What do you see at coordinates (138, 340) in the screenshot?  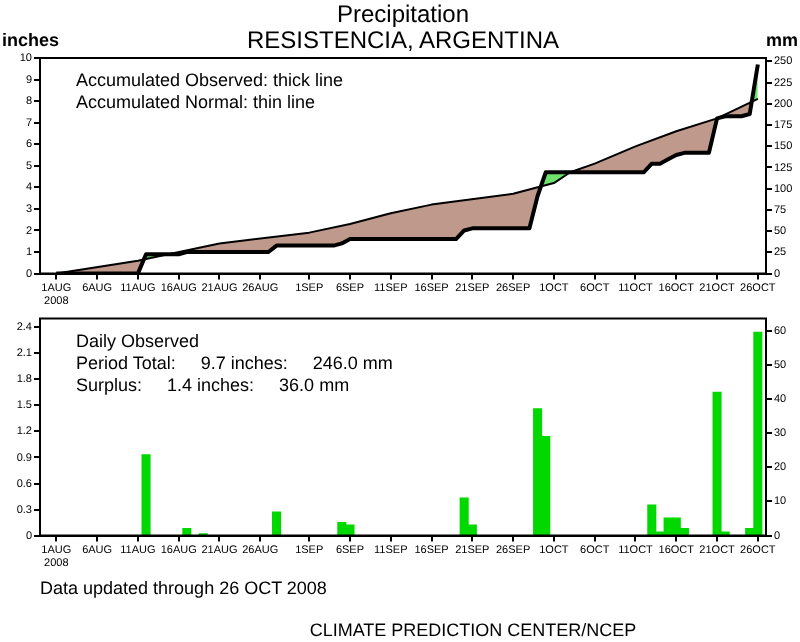 I see `annotation: Daily Observed` at bounding box center [138, 340].